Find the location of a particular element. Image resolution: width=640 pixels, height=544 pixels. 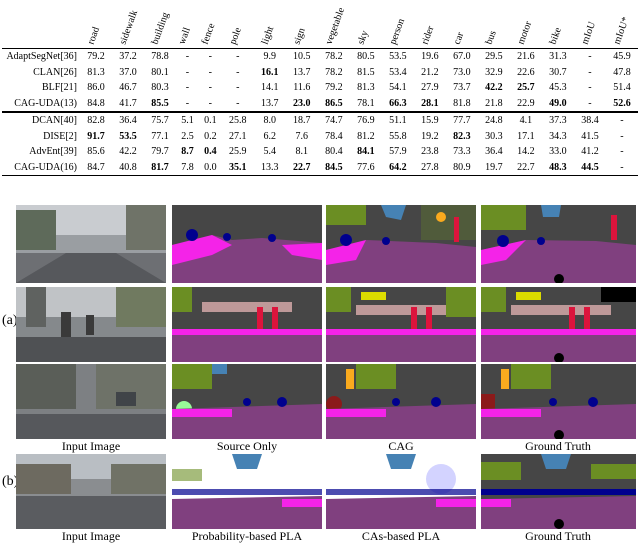

table-cell: 54.1 is located at coordinates (398, 87).